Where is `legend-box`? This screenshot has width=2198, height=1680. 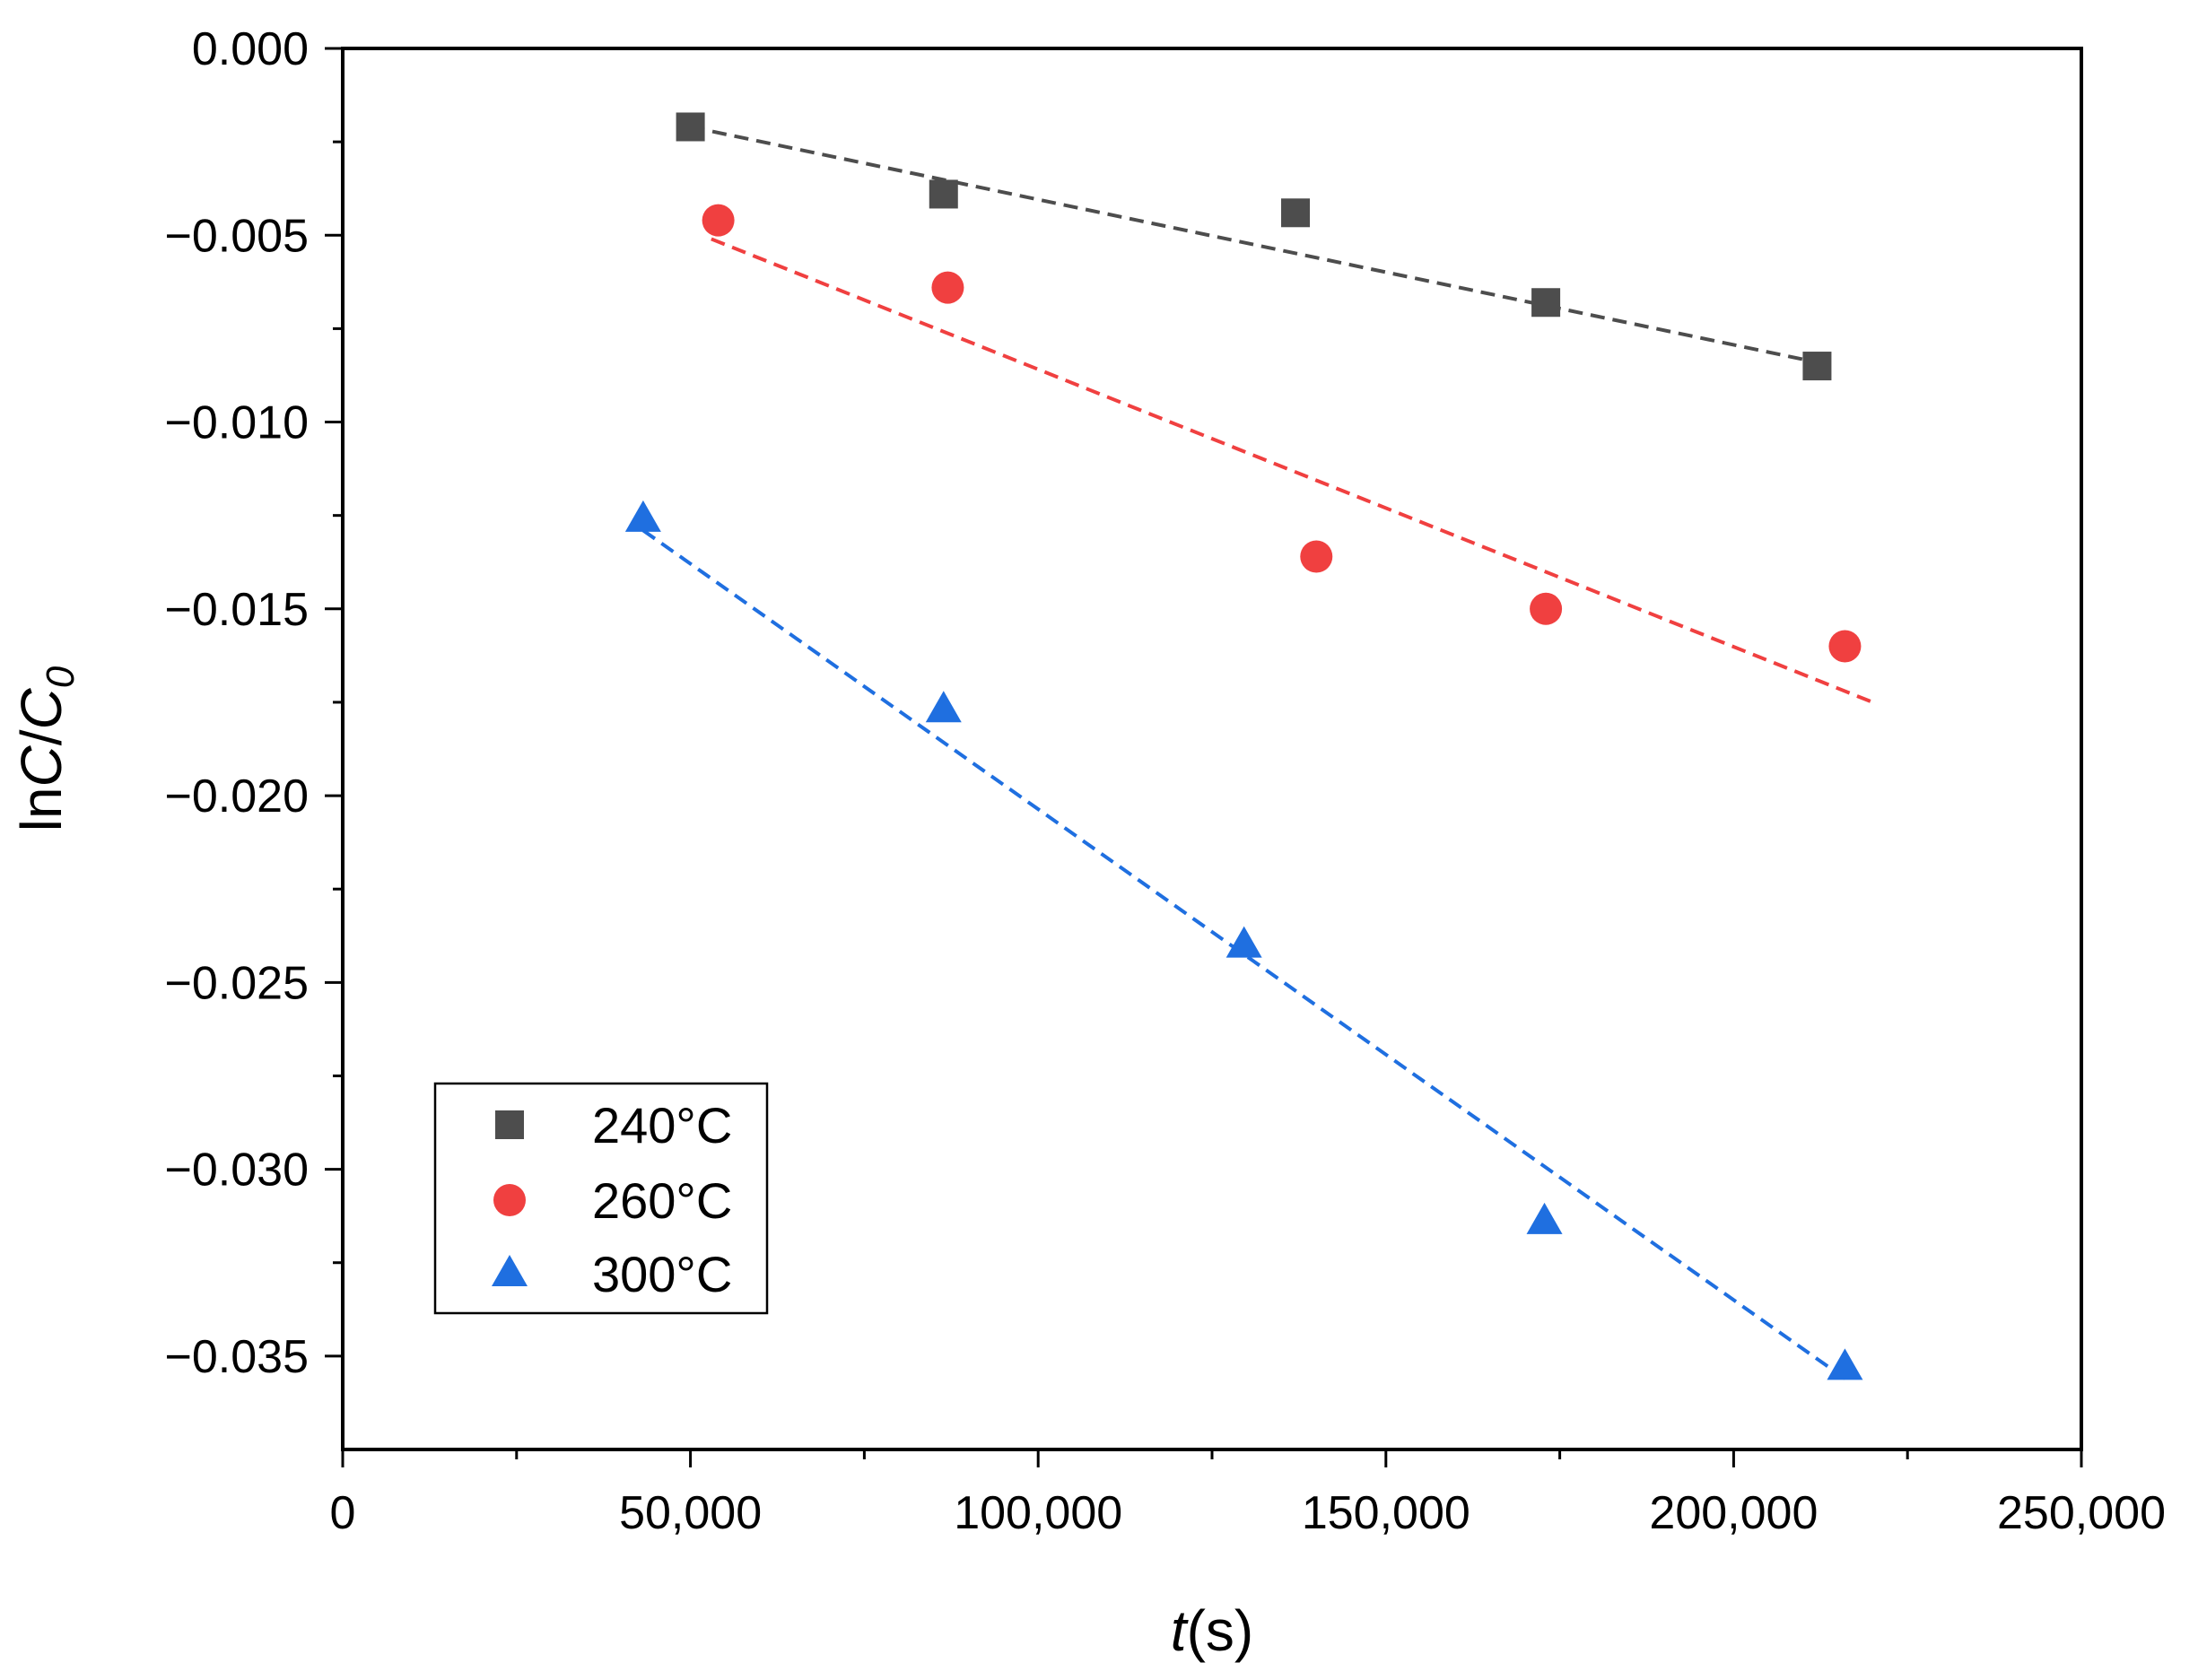
legend-box is located at coordinates (601, 1198).